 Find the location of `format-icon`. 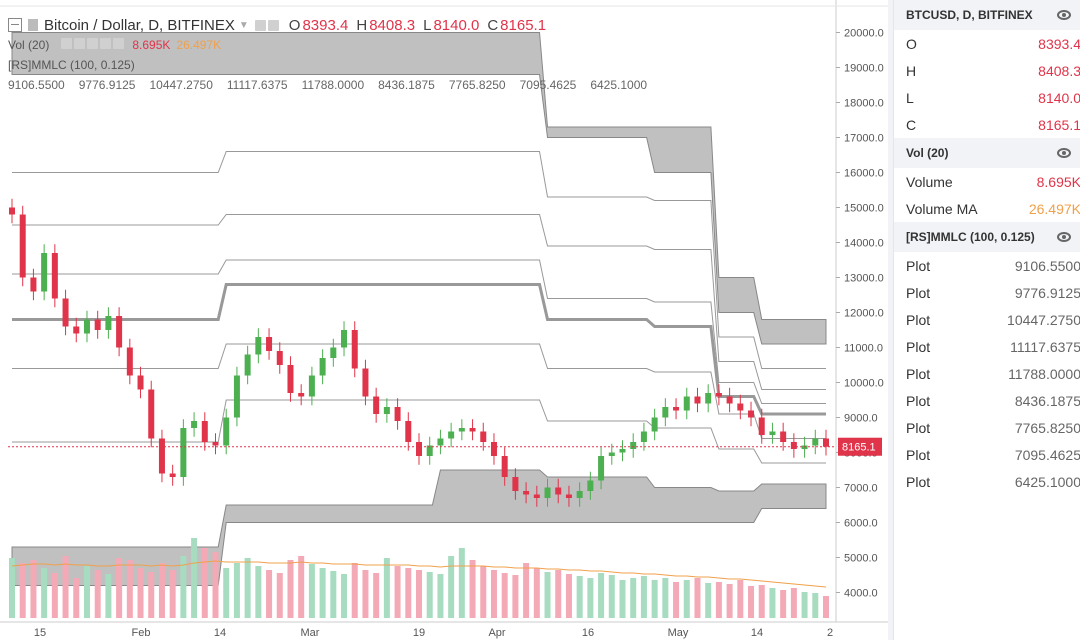

format-icon is located at coordinates (93, 43).